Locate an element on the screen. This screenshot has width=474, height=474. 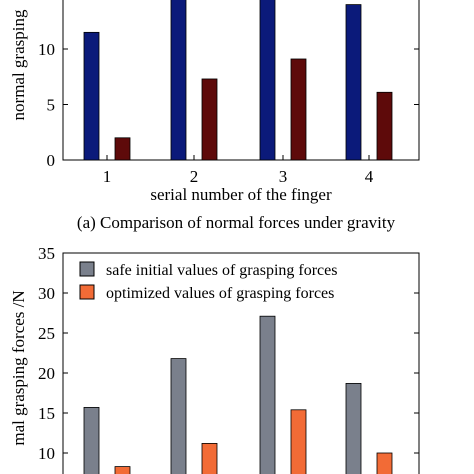
y-tick-label-bottom: 15 is located at coordinates (46, 413).